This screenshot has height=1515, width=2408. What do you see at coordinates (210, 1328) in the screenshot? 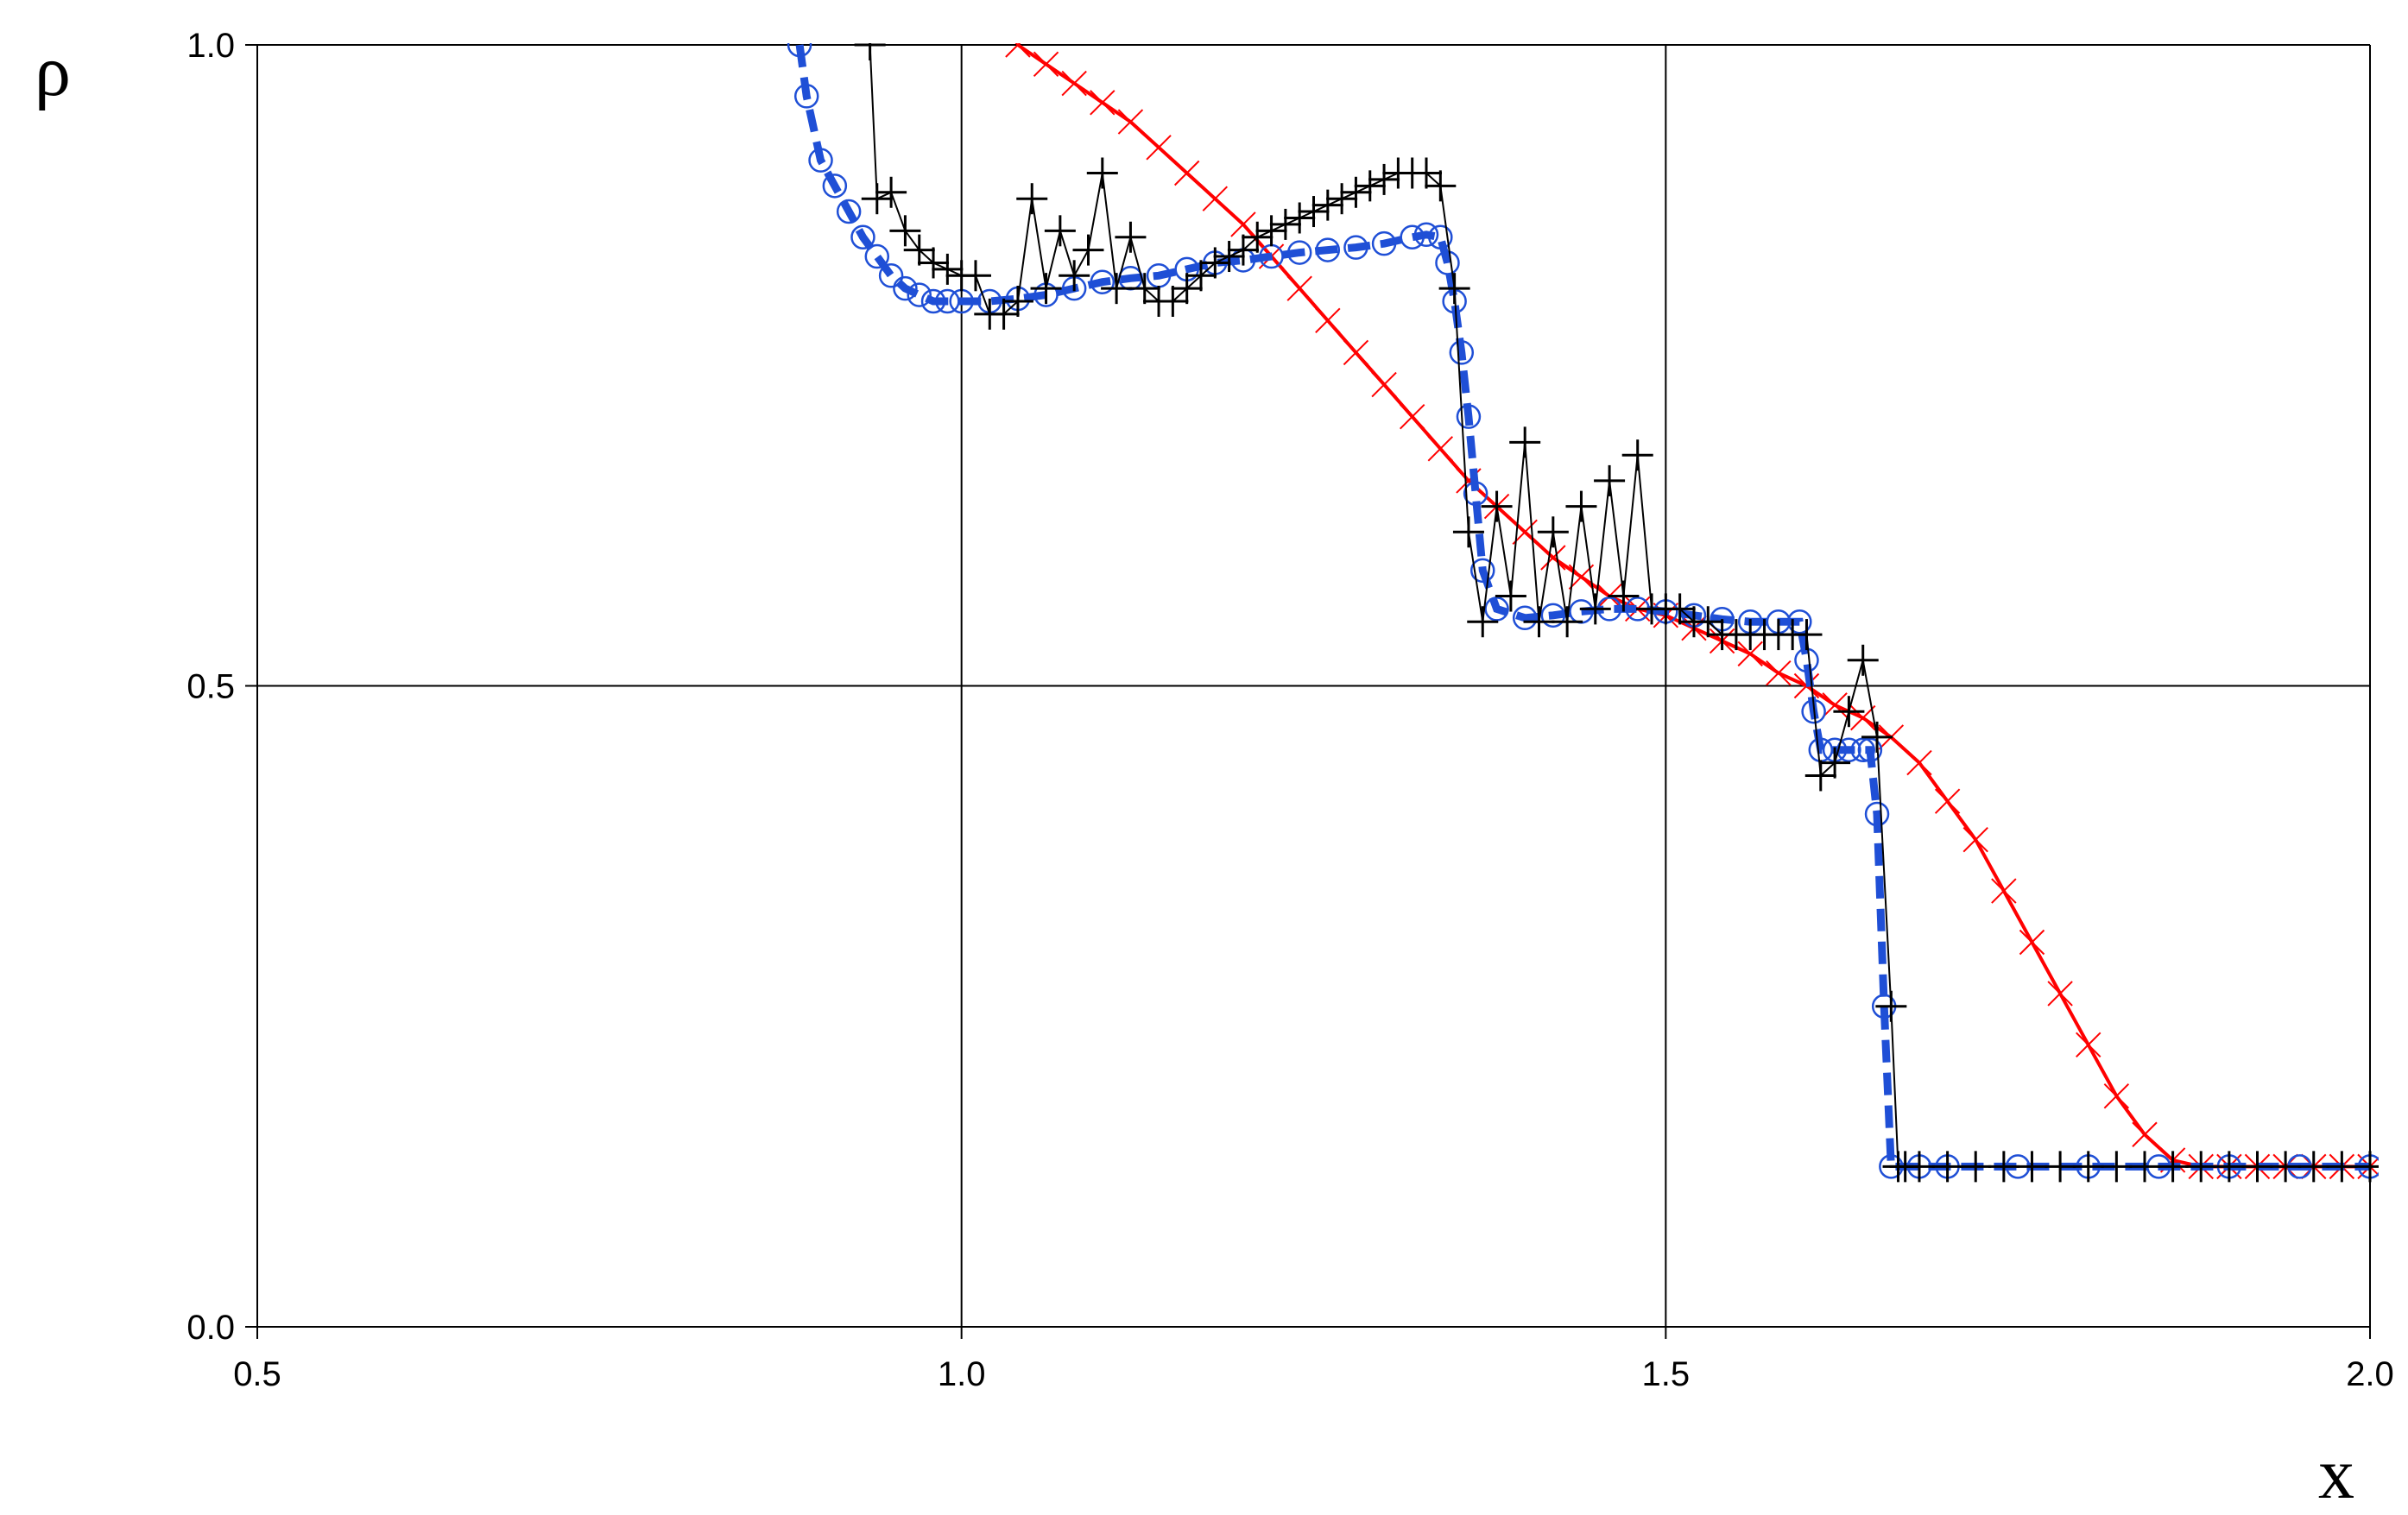
I see `y-tick-label: 0.0` at bounding box center [210, 1328].